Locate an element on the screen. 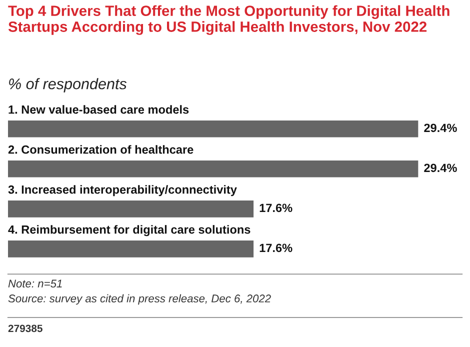 This screenshot has height=347, width=470. text: 279385 is located at coordinates (25, 328).